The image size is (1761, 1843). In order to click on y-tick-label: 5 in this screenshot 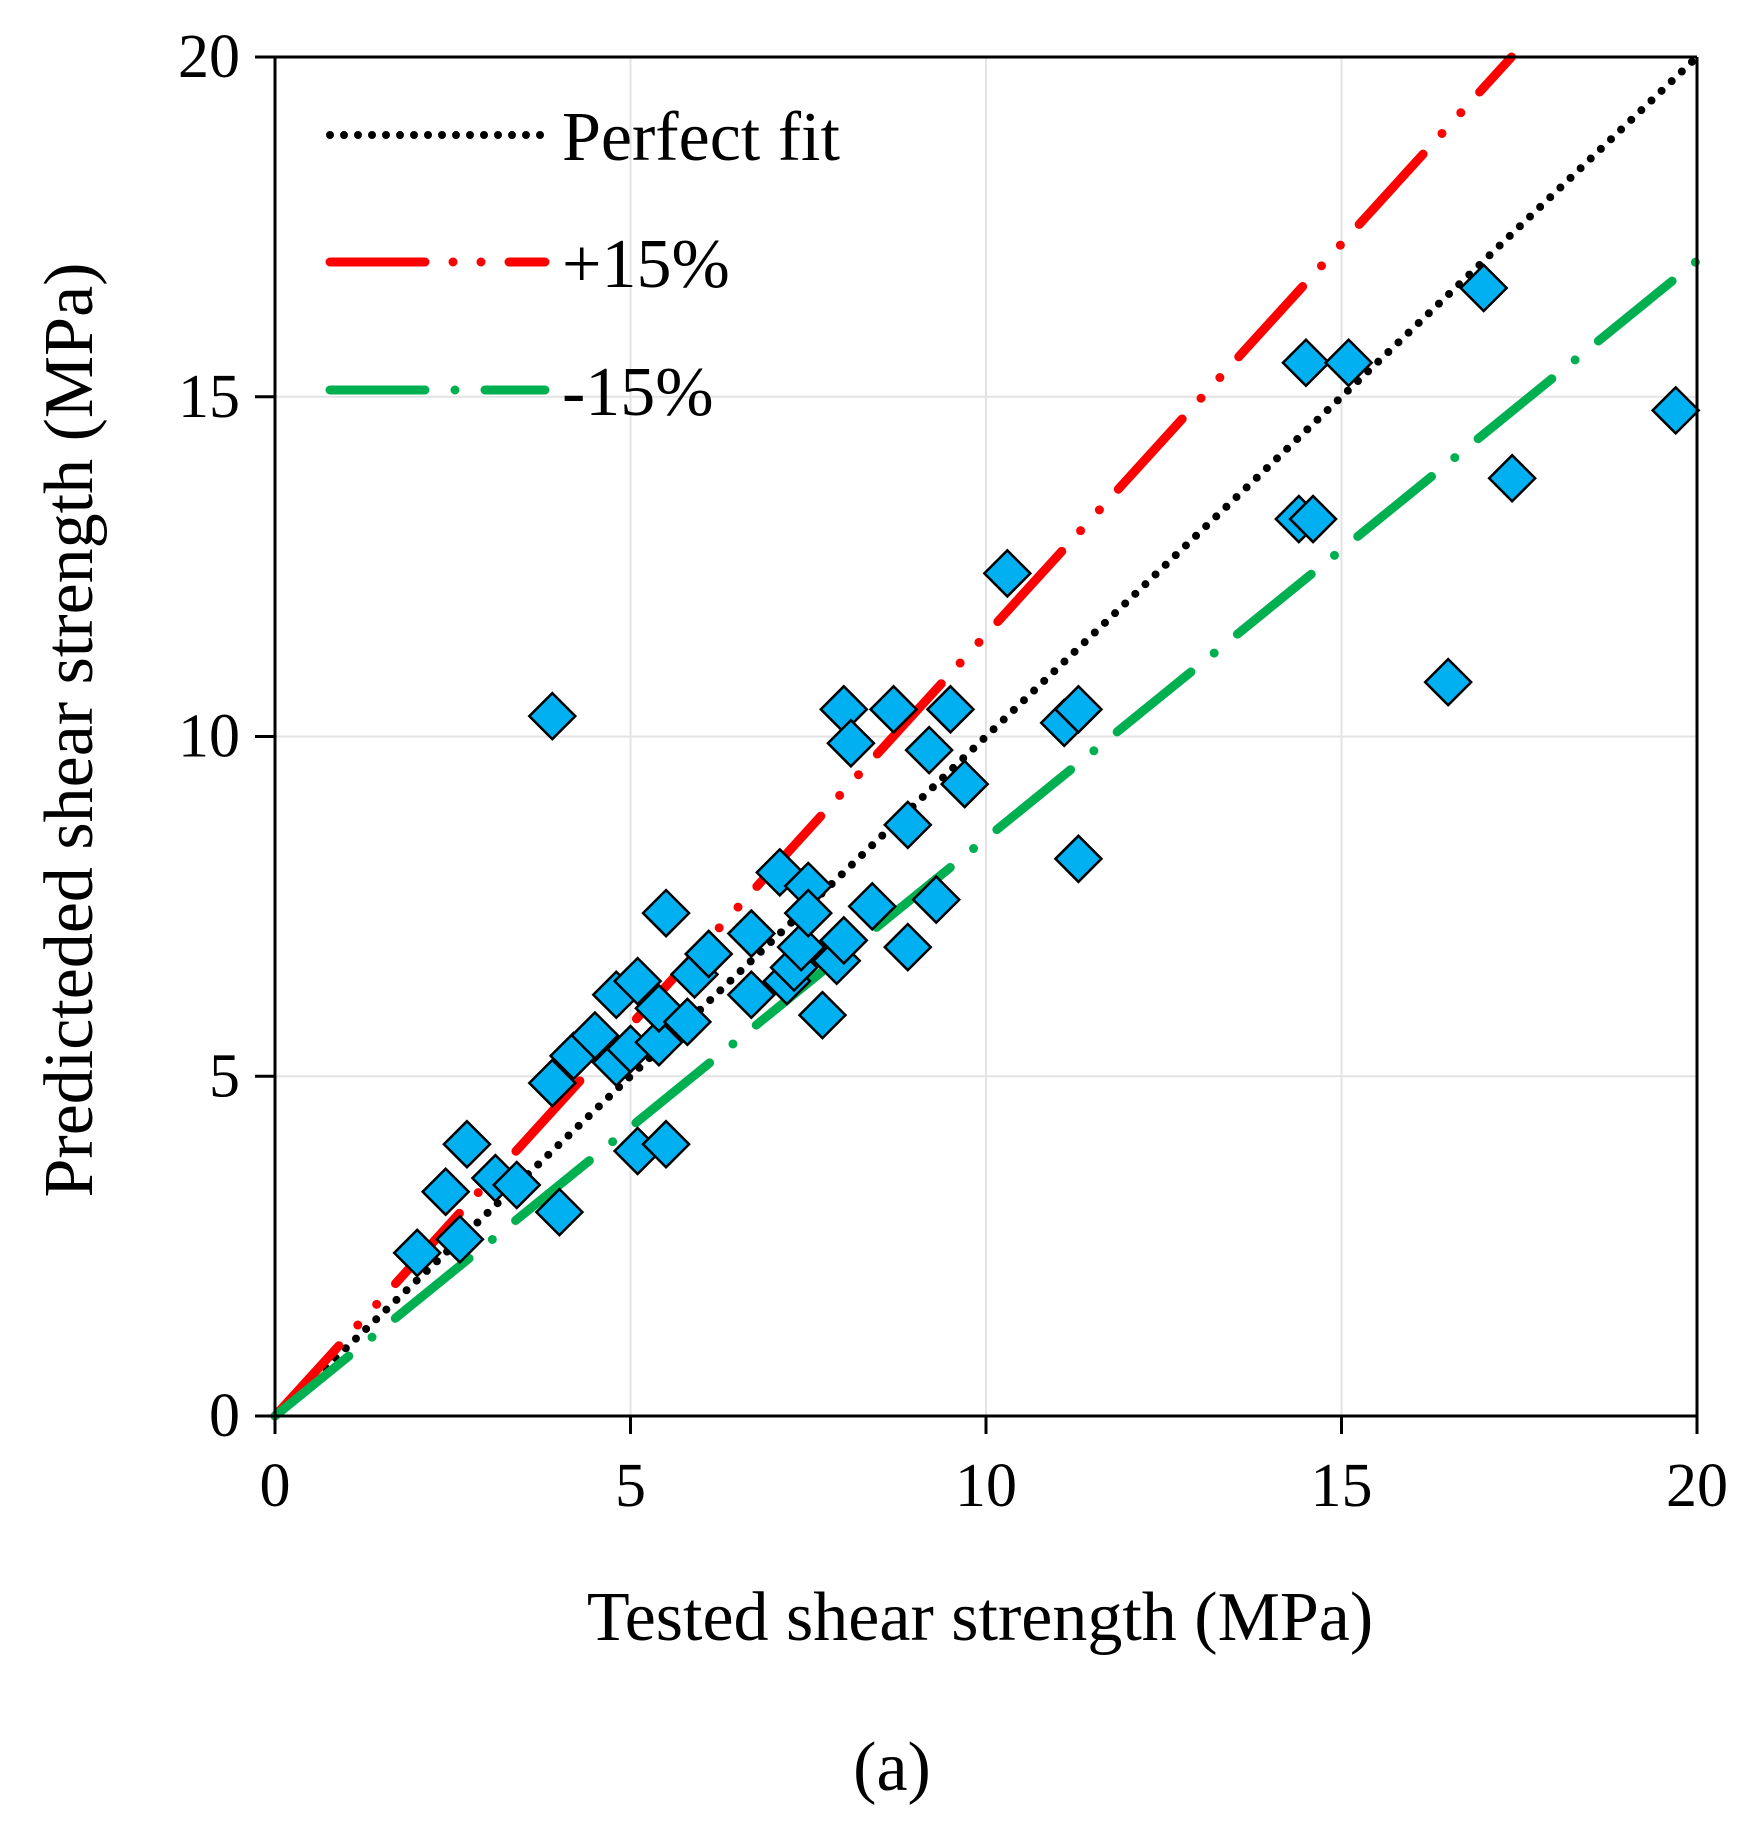, I will do `click(224, 1076)`.